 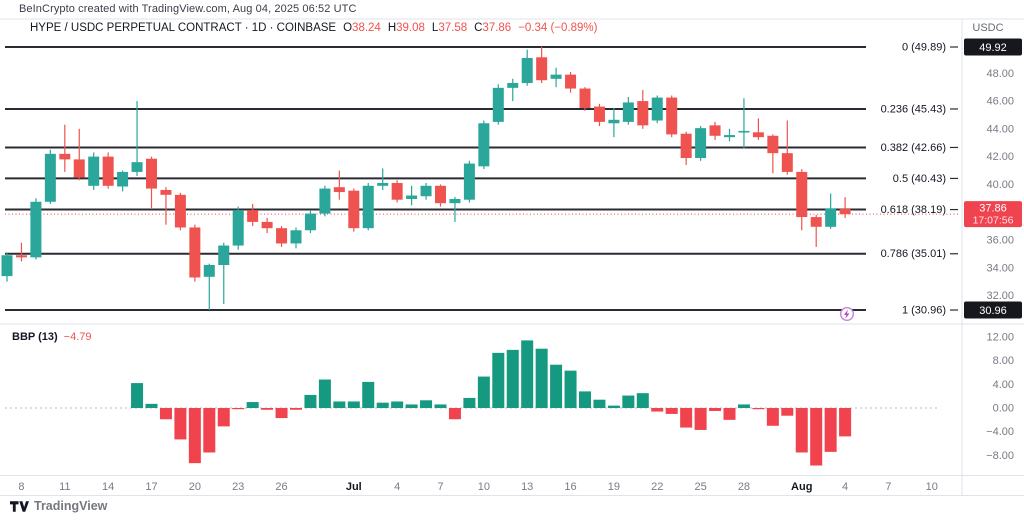 What do you see at coordinates (657, 487) in the screenshot?
I see `time-axis-tick: 22` at bounding box center [657, 487].